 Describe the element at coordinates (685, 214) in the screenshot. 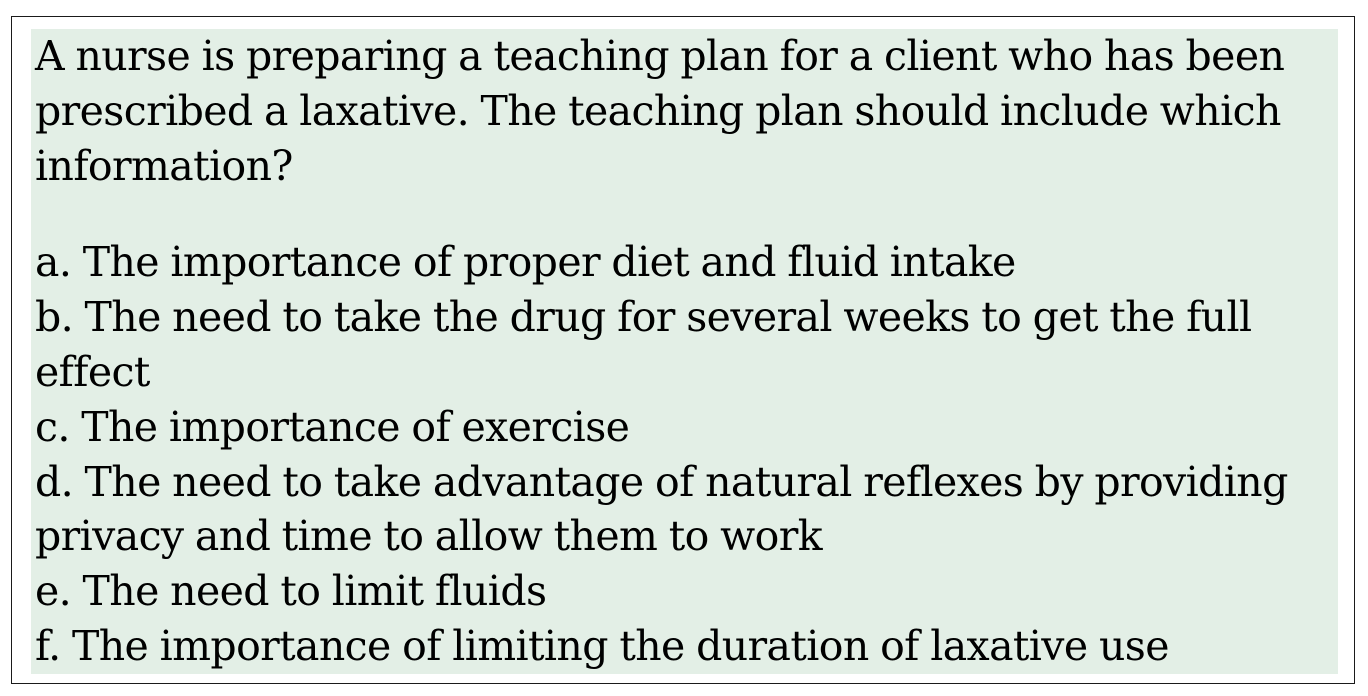

I see `spacer` at that location.